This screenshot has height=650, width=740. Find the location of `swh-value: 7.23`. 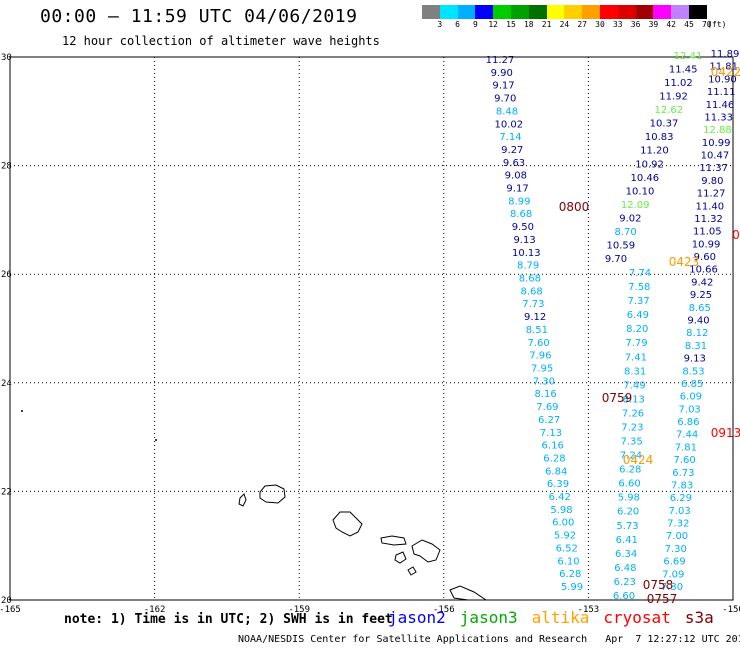

swh-value: 7.23 is located at coordinates (632, 427).